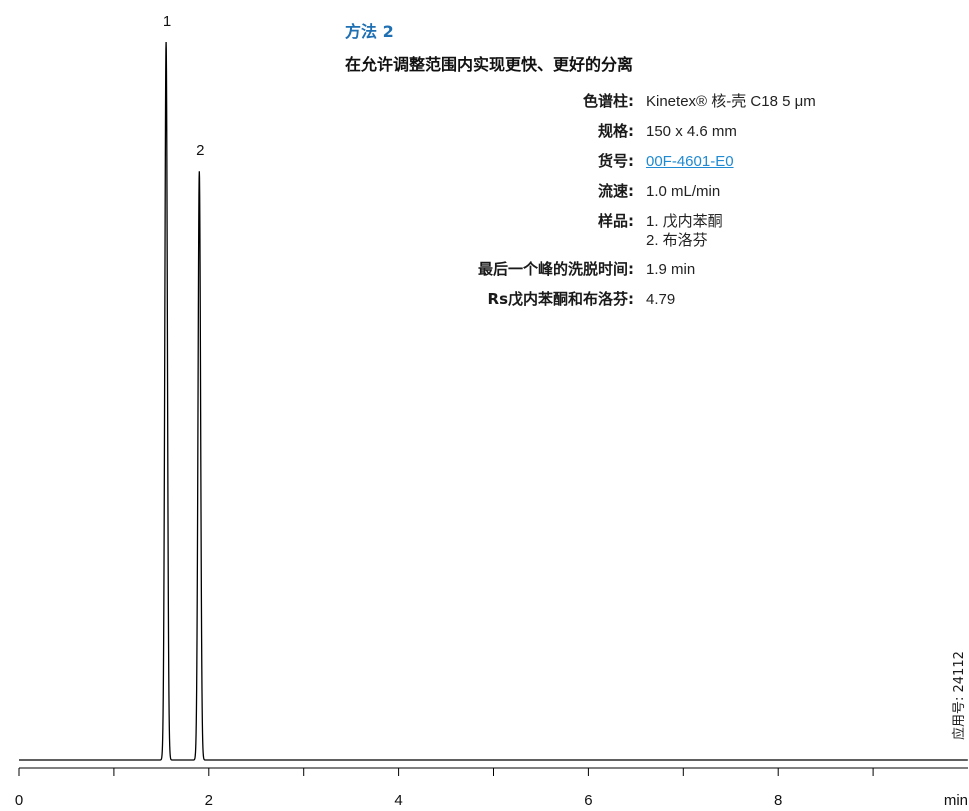  Describe the element at coordinates (677, 240) in the screenshot. I see `sample-item: 2. 布洛芬` at that location.